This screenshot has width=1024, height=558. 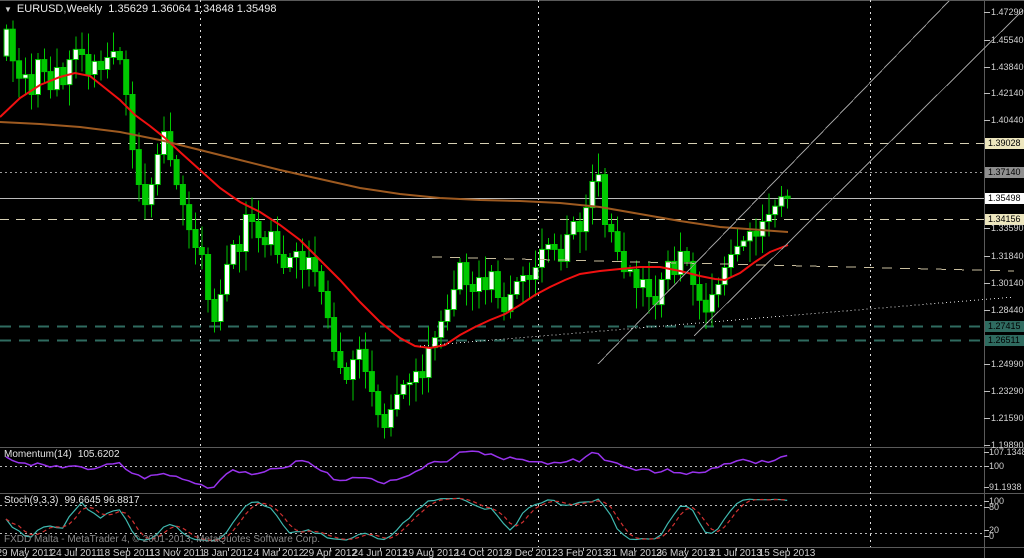 I want to click on price-tick-label: 1.19890, so click(x=1007, y=445).